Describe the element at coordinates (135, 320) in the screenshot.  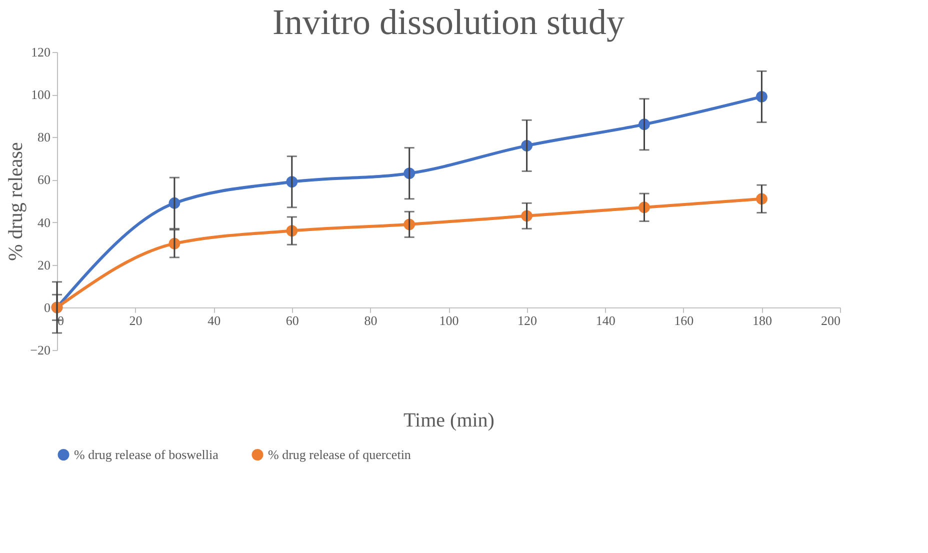
I see `x-tick-label: 20` at that location.